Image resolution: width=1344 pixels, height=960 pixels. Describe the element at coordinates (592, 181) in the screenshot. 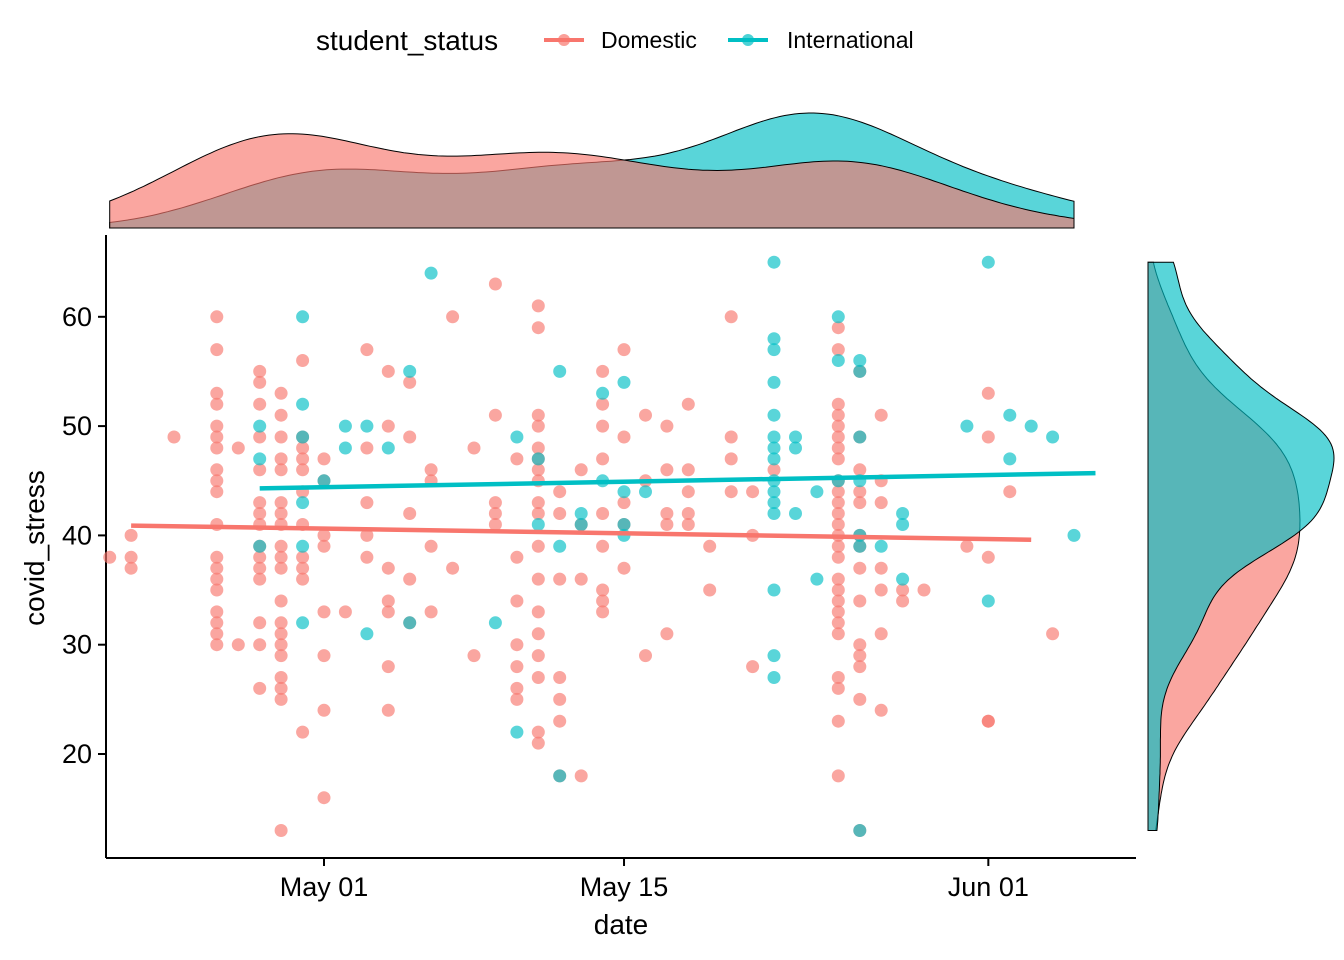

I see `top-density-domestic` at that location.